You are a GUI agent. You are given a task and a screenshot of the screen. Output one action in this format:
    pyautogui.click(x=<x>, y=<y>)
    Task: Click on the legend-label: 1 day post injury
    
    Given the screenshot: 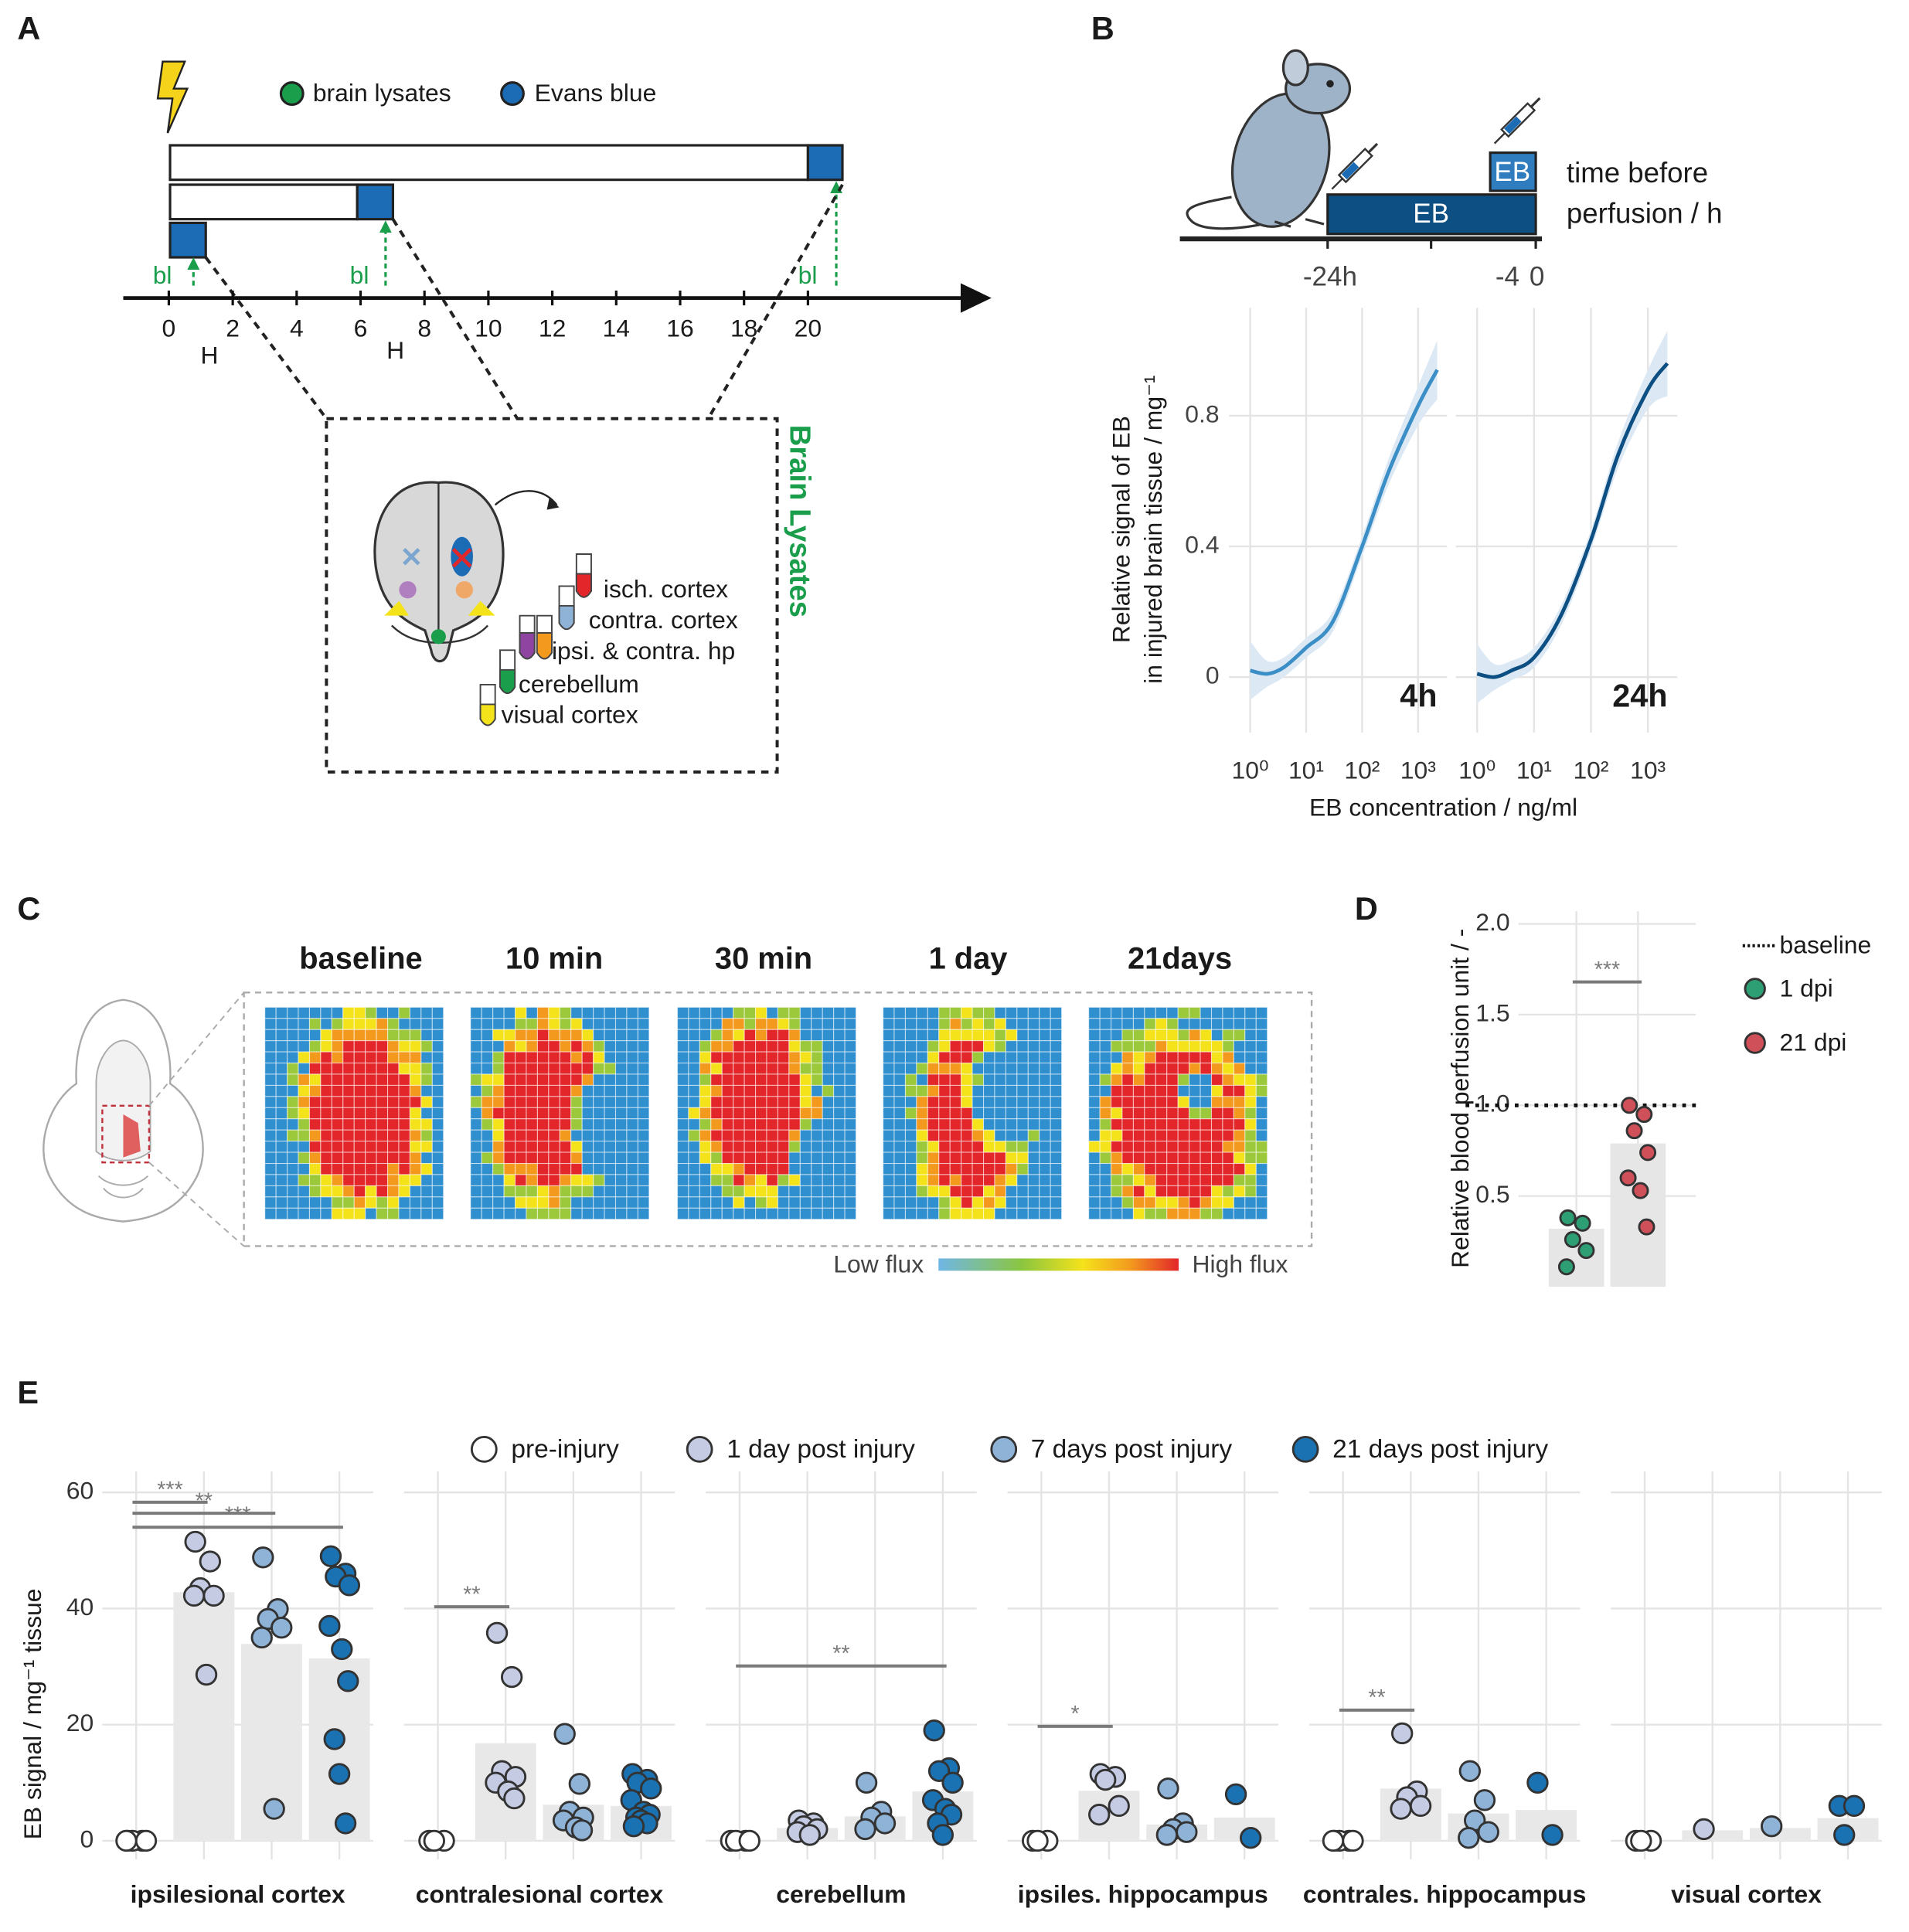 What is the action you would take?
    pyautogui.click(x=821, y=1449)
    